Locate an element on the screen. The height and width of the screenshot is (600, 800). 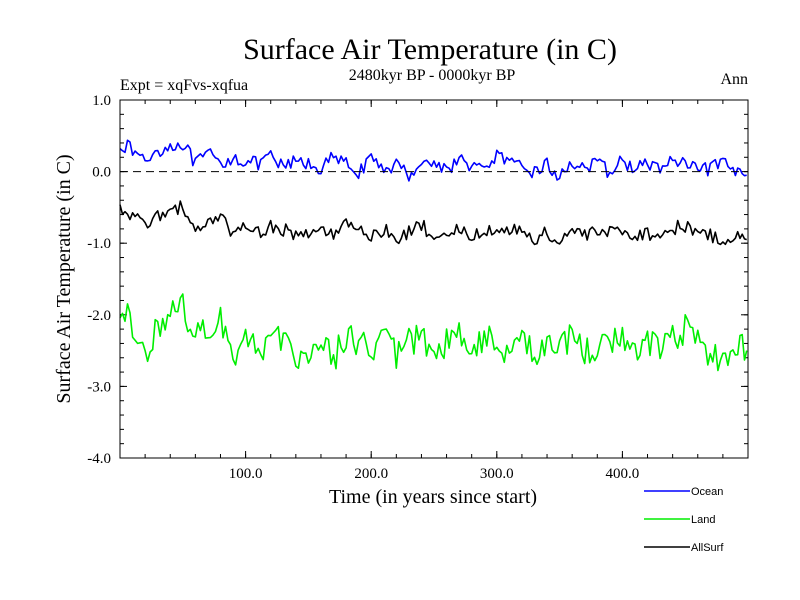
x-tick-label: 100.0 is located at coordinates (246, 474).